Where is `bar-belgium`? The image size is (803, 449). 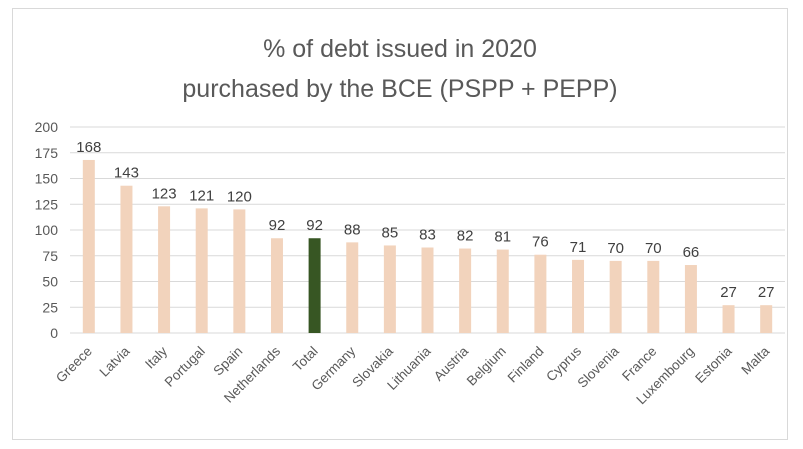 bar-belgium is located at coordinates (502, 291).